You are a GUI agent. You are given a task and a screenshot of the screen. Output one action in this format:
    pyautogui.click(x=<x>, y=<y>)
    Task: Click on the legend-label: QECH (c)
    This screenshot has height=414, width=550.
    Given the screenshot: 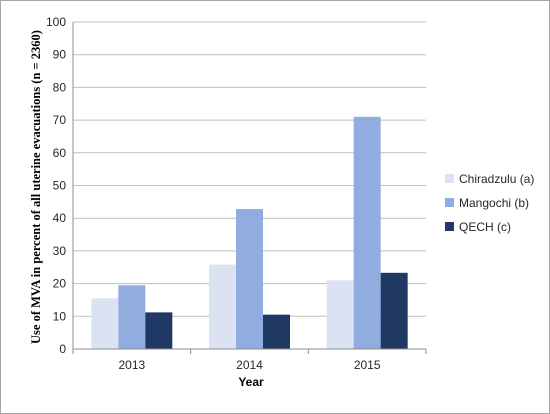 What is the action you would take?
    pyautogui.click(x=485, y=227)
    